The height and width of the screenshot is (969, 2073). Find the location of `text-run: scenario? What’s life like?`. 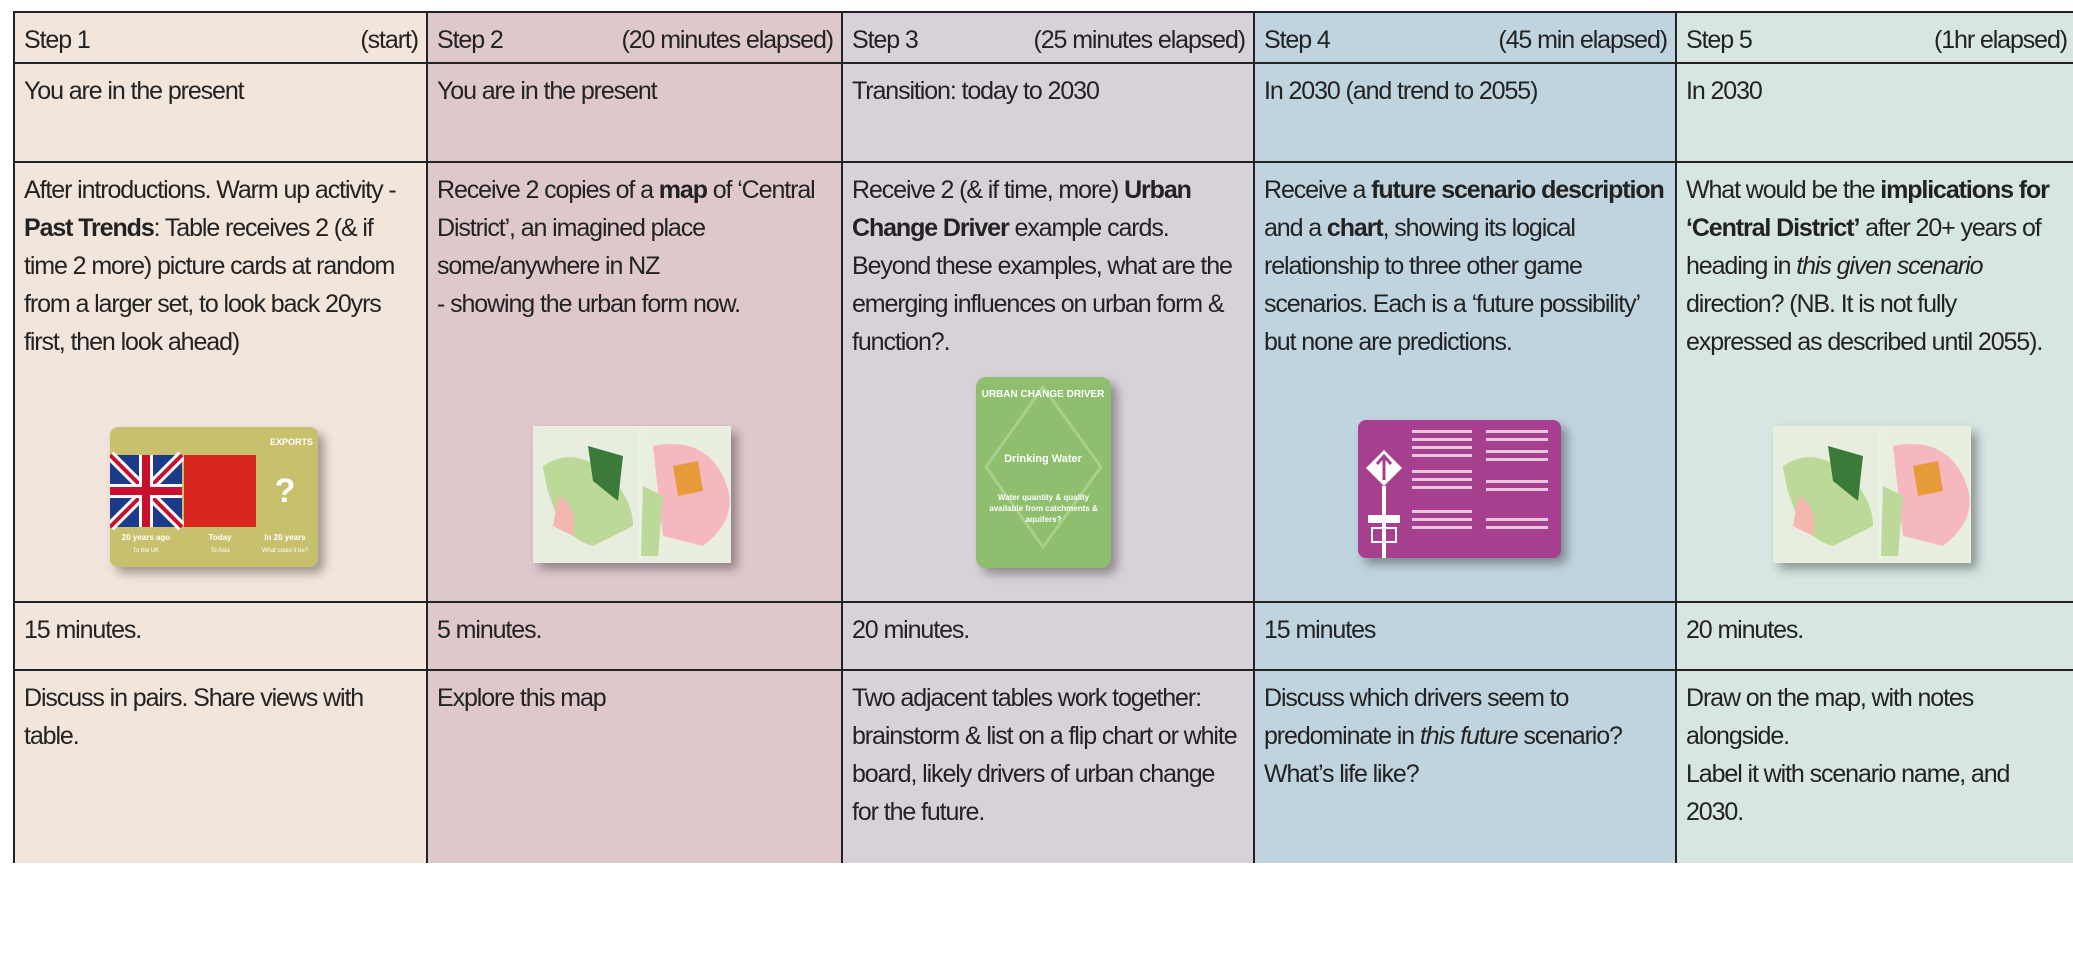

text-run: scenario? What’s life like? is located at coordinates (1443, 755).